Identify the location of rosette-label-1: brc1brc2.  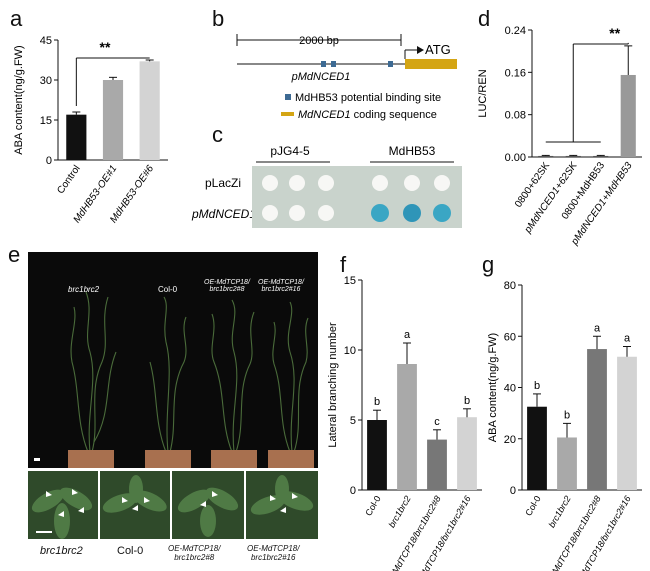
(61, 551).